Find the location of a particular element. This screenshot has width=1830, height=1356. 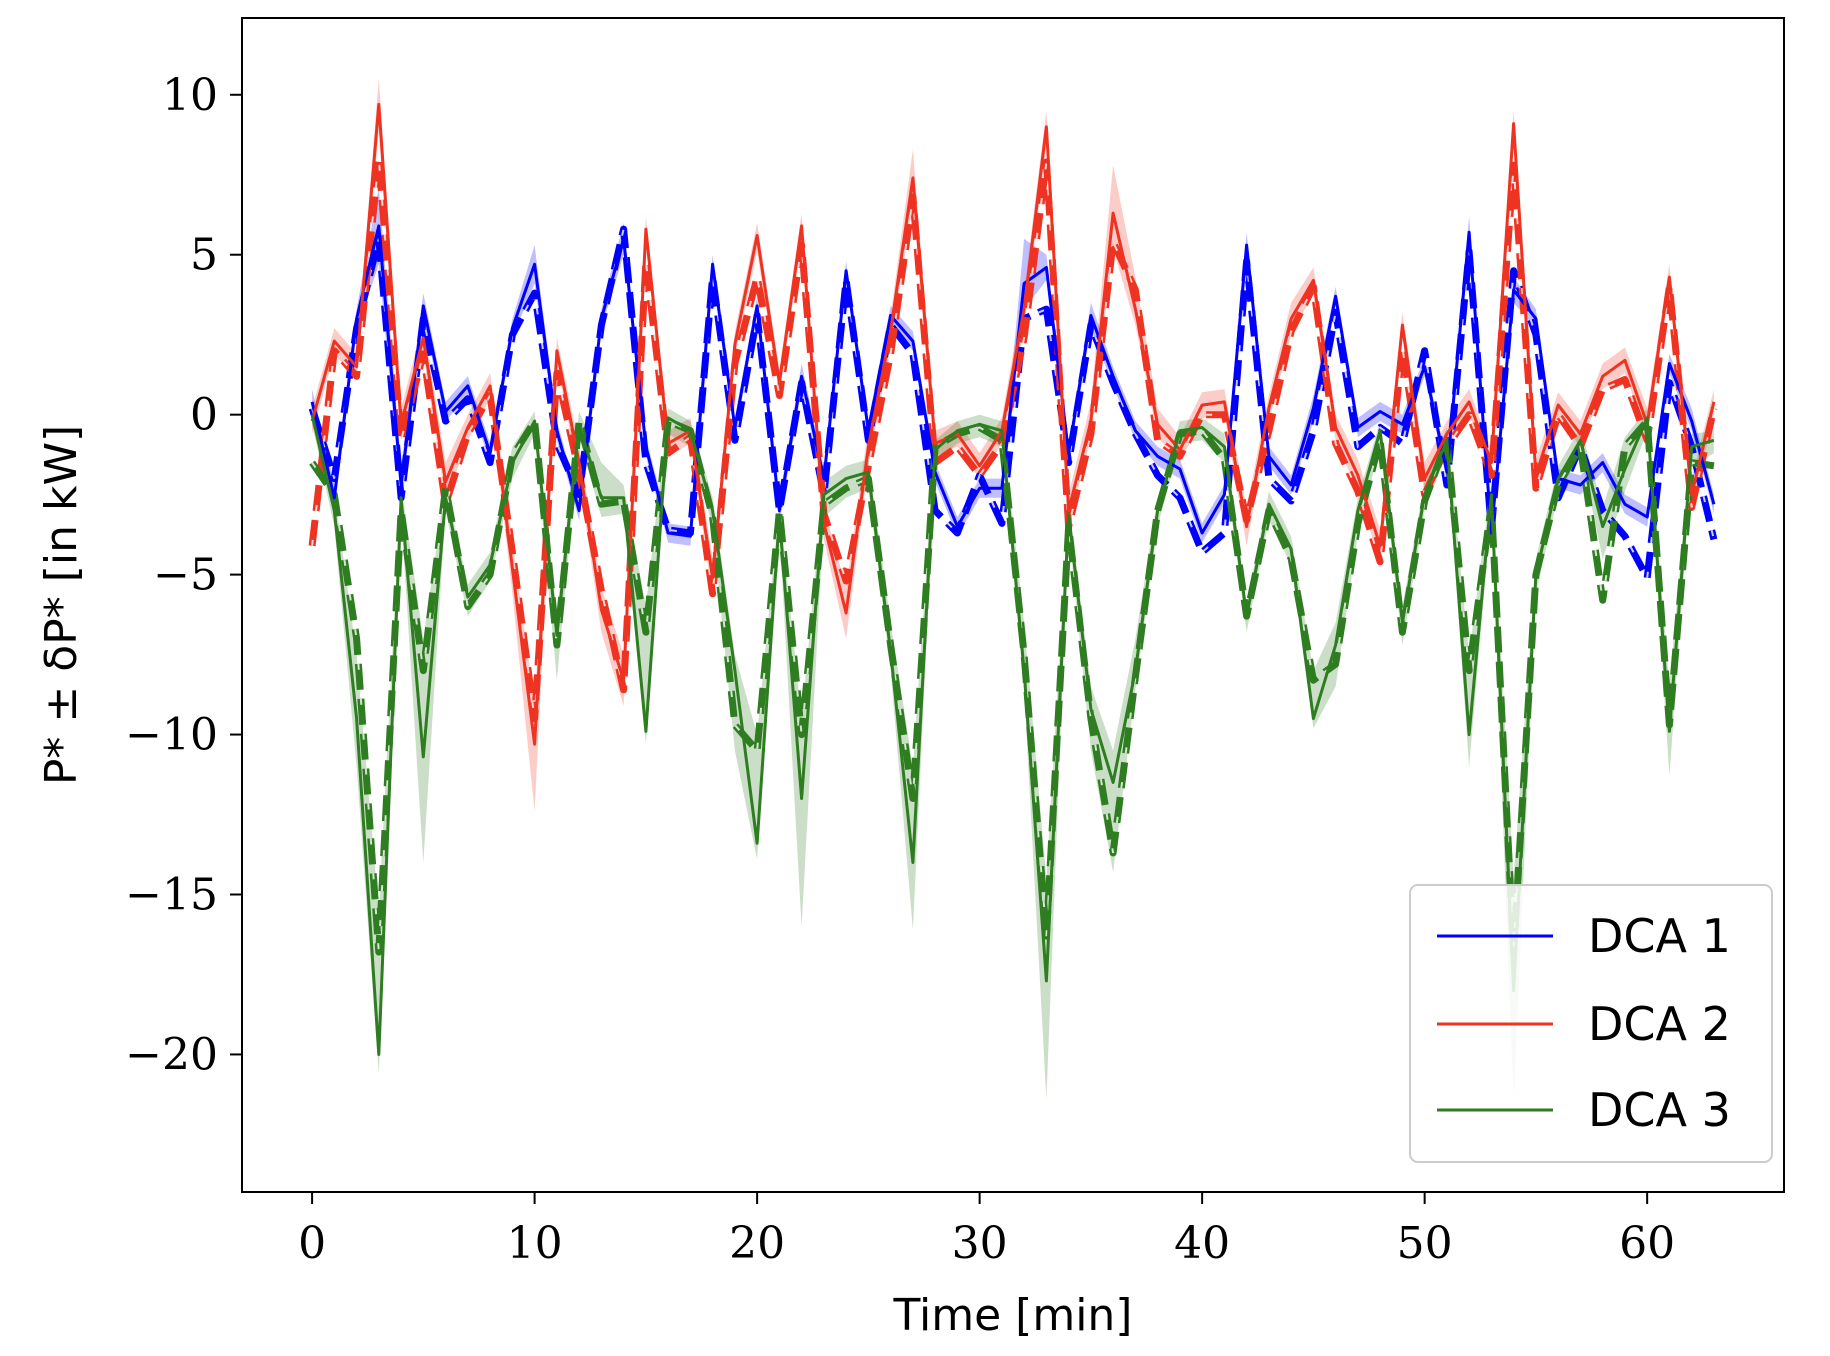

legend-entry-dca-3: DCA 3 is located at coordinates (1584, 1110).